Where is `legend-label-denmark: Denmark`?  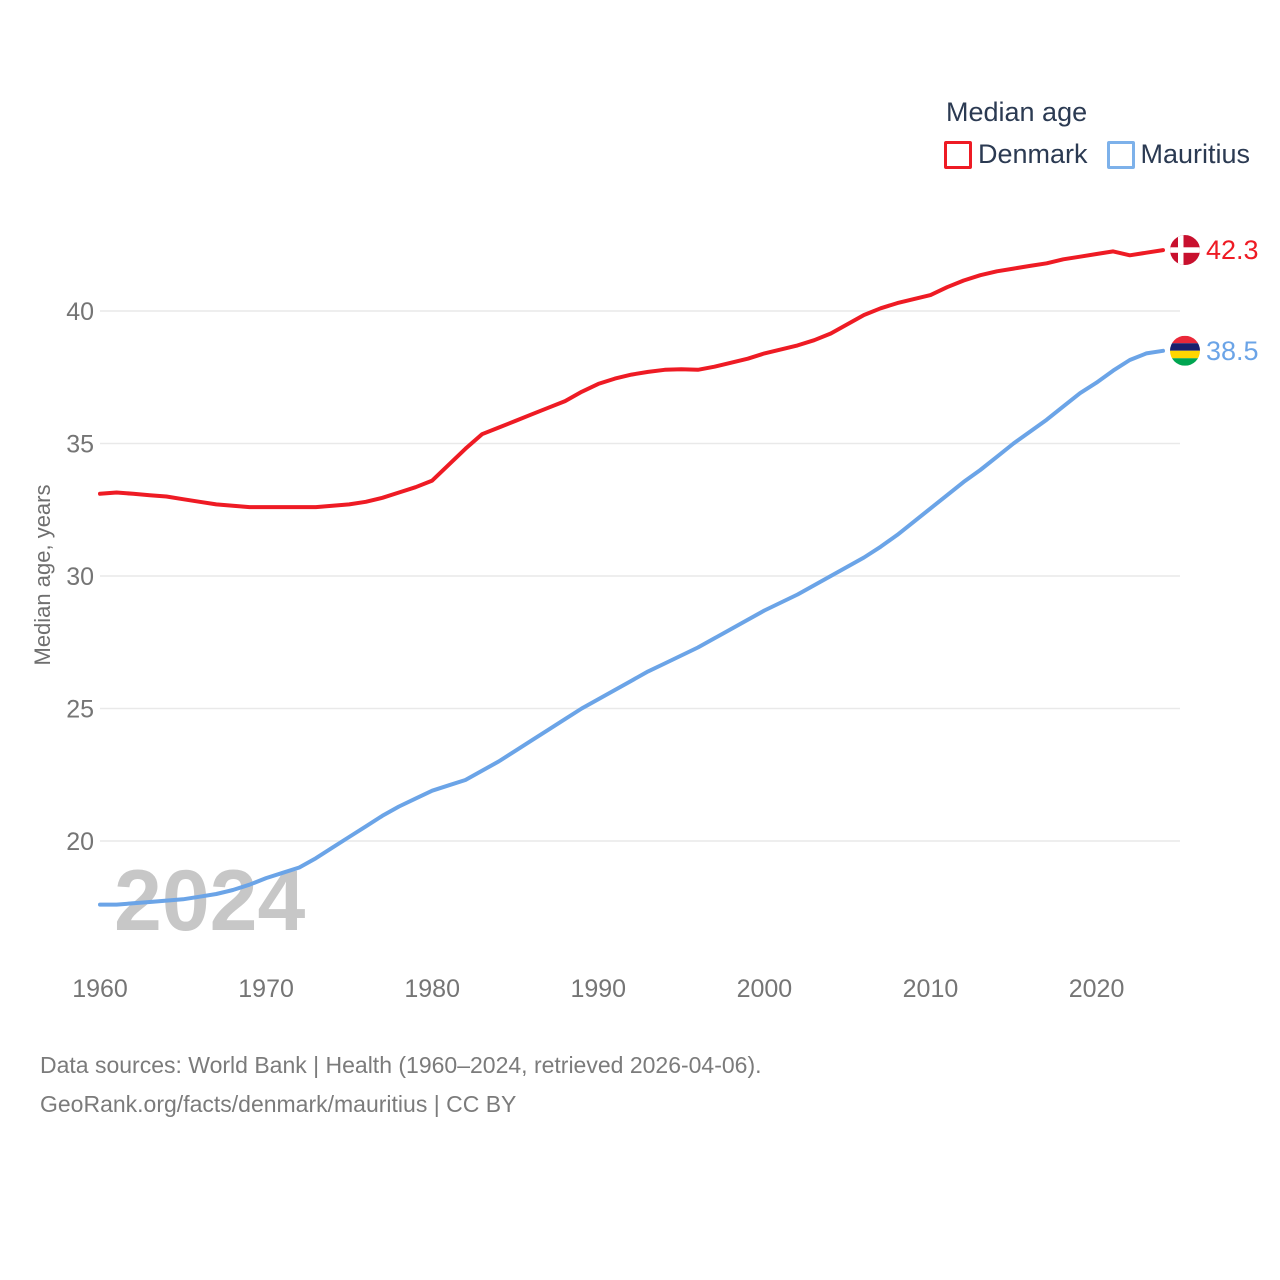 legend-label-denmark: Denmark is located at coordinates (1033, 154).